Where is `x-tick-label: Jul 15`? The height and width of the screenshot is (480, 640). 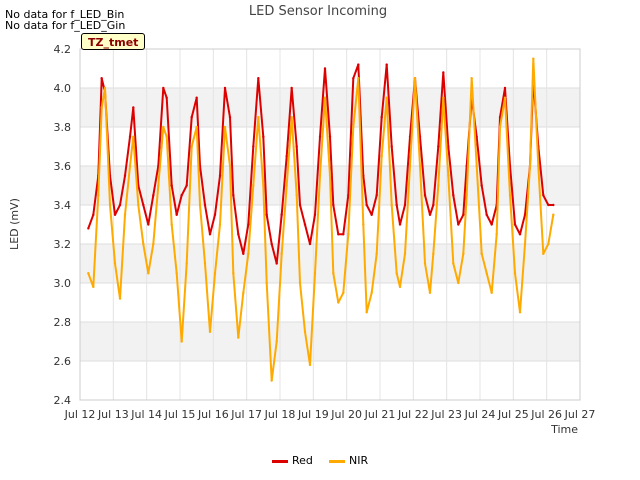 x-tick-label: Jul 15 is located at coordinates (180, 414).